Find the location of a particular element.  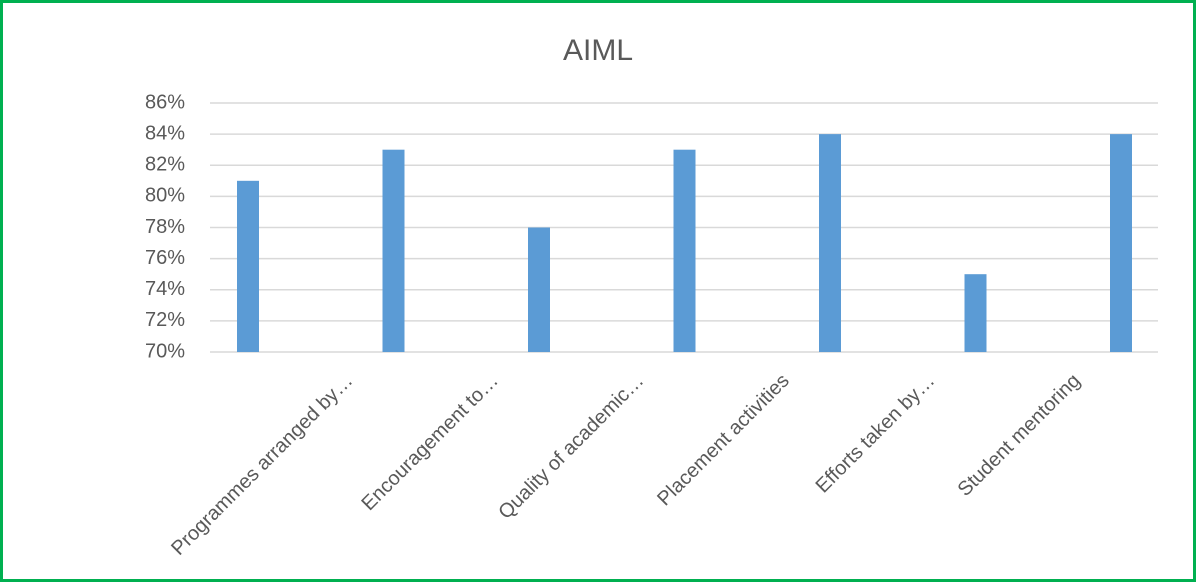

x-tick-label: Student mentoring is located at coordinates (1019, 435).